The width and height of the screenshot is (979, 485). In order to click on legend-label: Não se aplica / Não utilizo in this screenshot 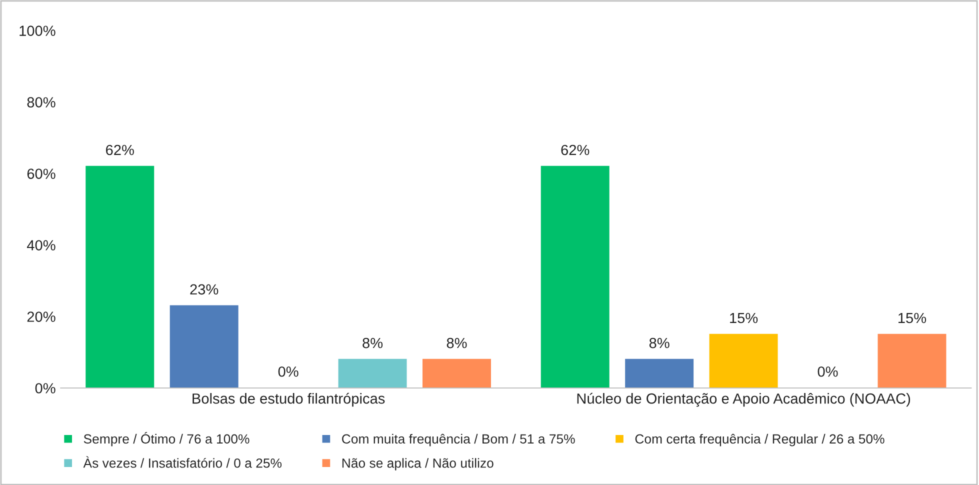, I will do `click(418, 464)`.